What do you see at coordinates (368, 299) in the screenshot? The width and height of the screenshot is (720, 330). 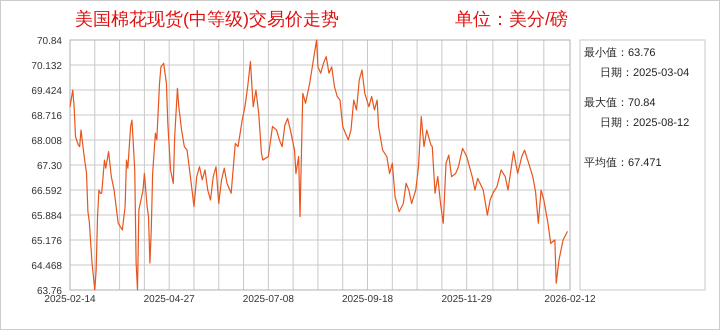 I see `x-tick-label: 2025-09-18` at bounding box center [368, 299].